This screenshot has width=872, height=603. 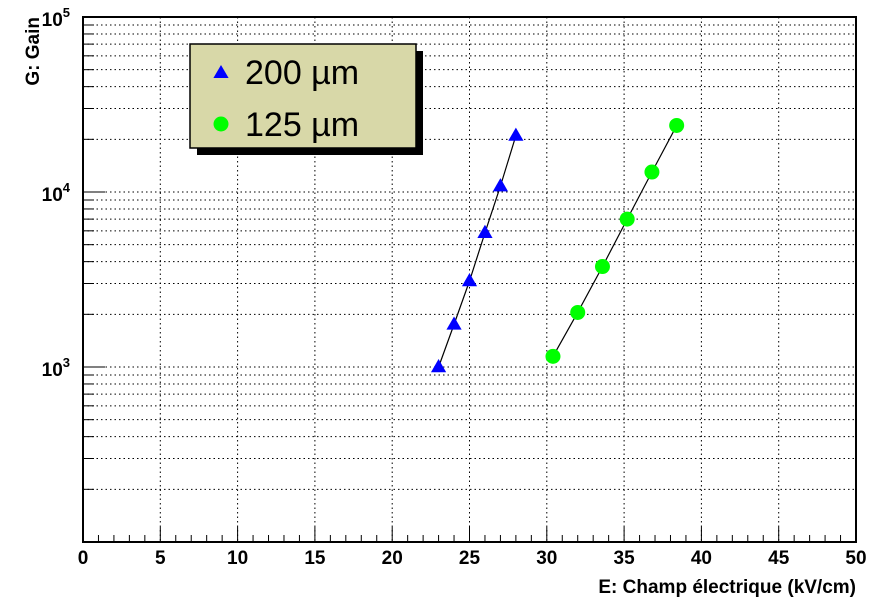 What do you see at coordinates (727, 587) in the screenshot?
I see `x-axis-title: E: Champ électrique (kV/cm)` at bounding box center [727, 587].